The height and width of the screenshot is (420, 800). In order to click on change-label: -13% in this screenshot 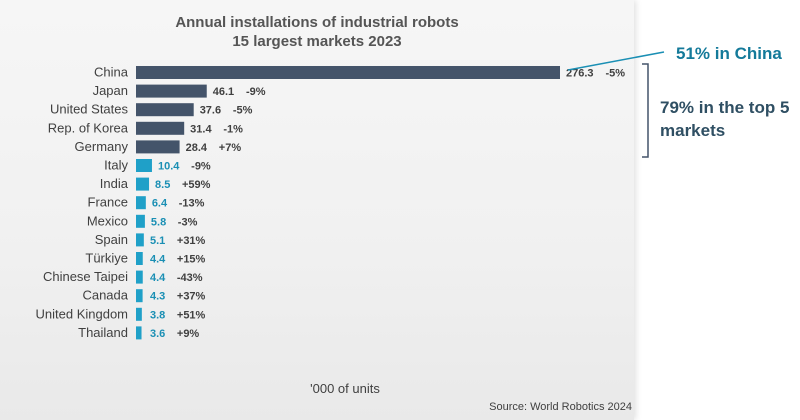, I will do `click(192, 204)`.